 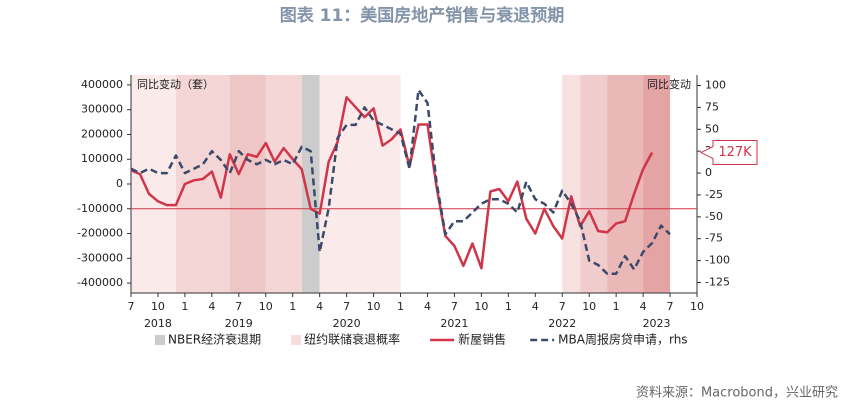 What do you see at coordinates (714, 216) in the screenshot?
I see `y2-tick-label: -50` at bounding box center [714, 216].